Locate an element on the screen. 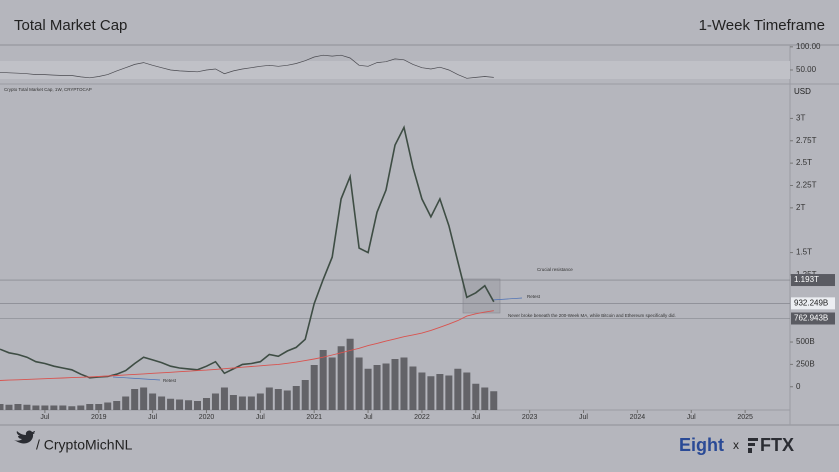 This screenshot has height=472, width=839. ftx-icon is located at coordinates (753, 445).